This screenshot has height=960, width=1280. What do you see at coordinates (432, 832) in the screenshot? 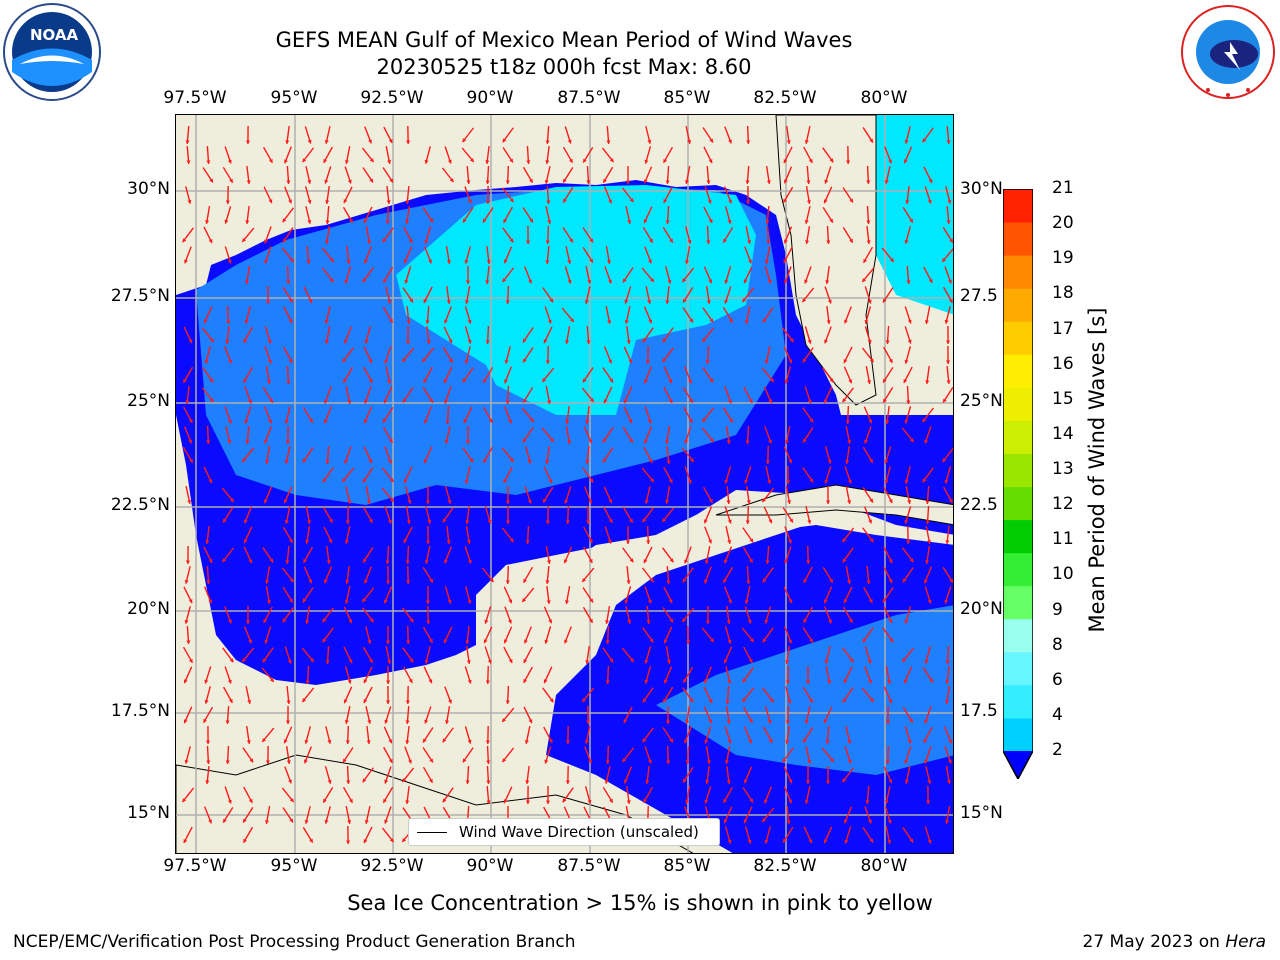
I see `legend-line-icon` at bounding box center [432, 832].